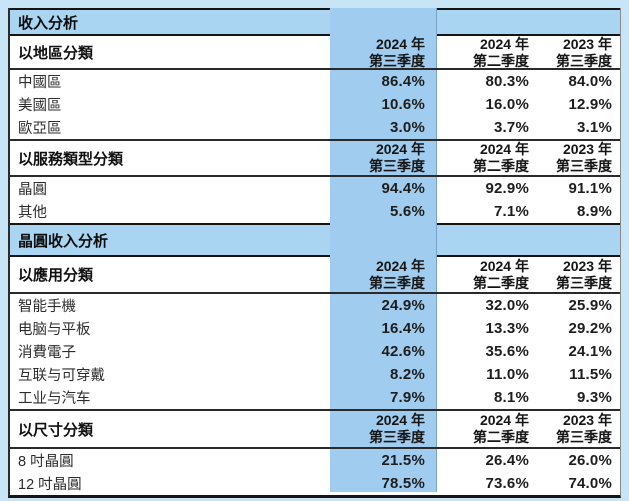 The width and height of the screenshot is (629, 501). Describe the element at coordinates (407, 374) in the screenshot. I see `value-cell: 8.2%` at that location.